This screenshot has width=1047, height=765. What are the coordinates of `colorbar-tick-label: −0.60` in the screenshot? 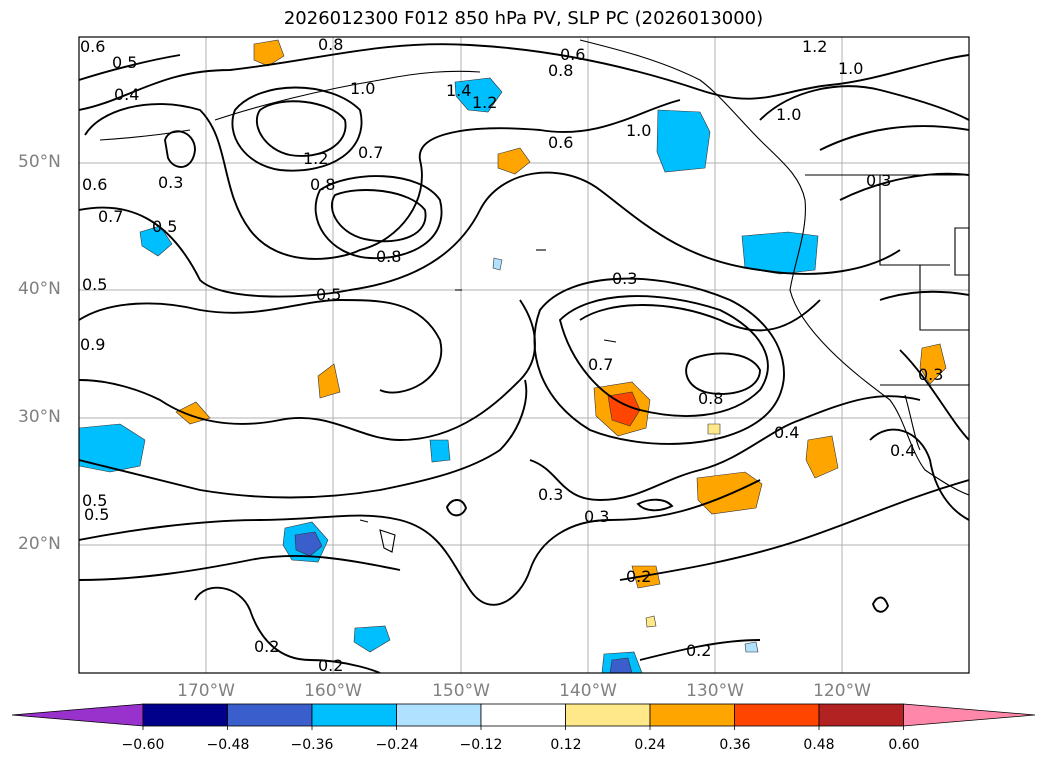 It's located at (143, 745).